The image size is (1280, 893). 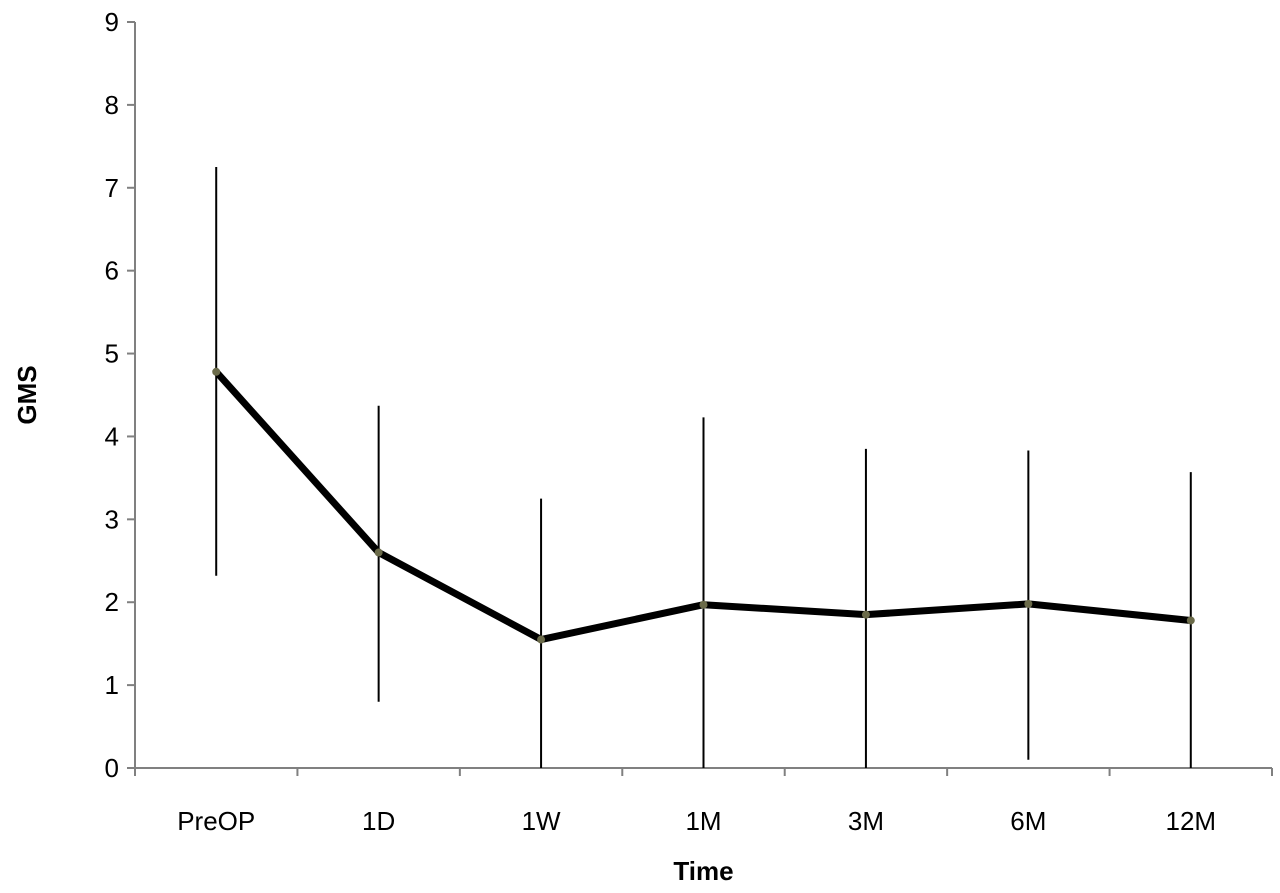 I want to click on x-tick-label: 1D, so click(x=378, y=821).